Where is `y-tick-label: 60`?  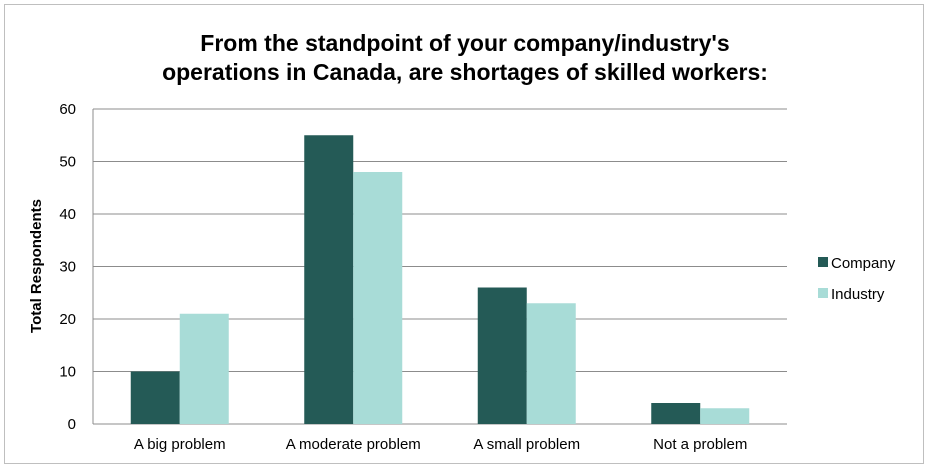
y-tick-label: 60 is located at coordinates (67, 109).